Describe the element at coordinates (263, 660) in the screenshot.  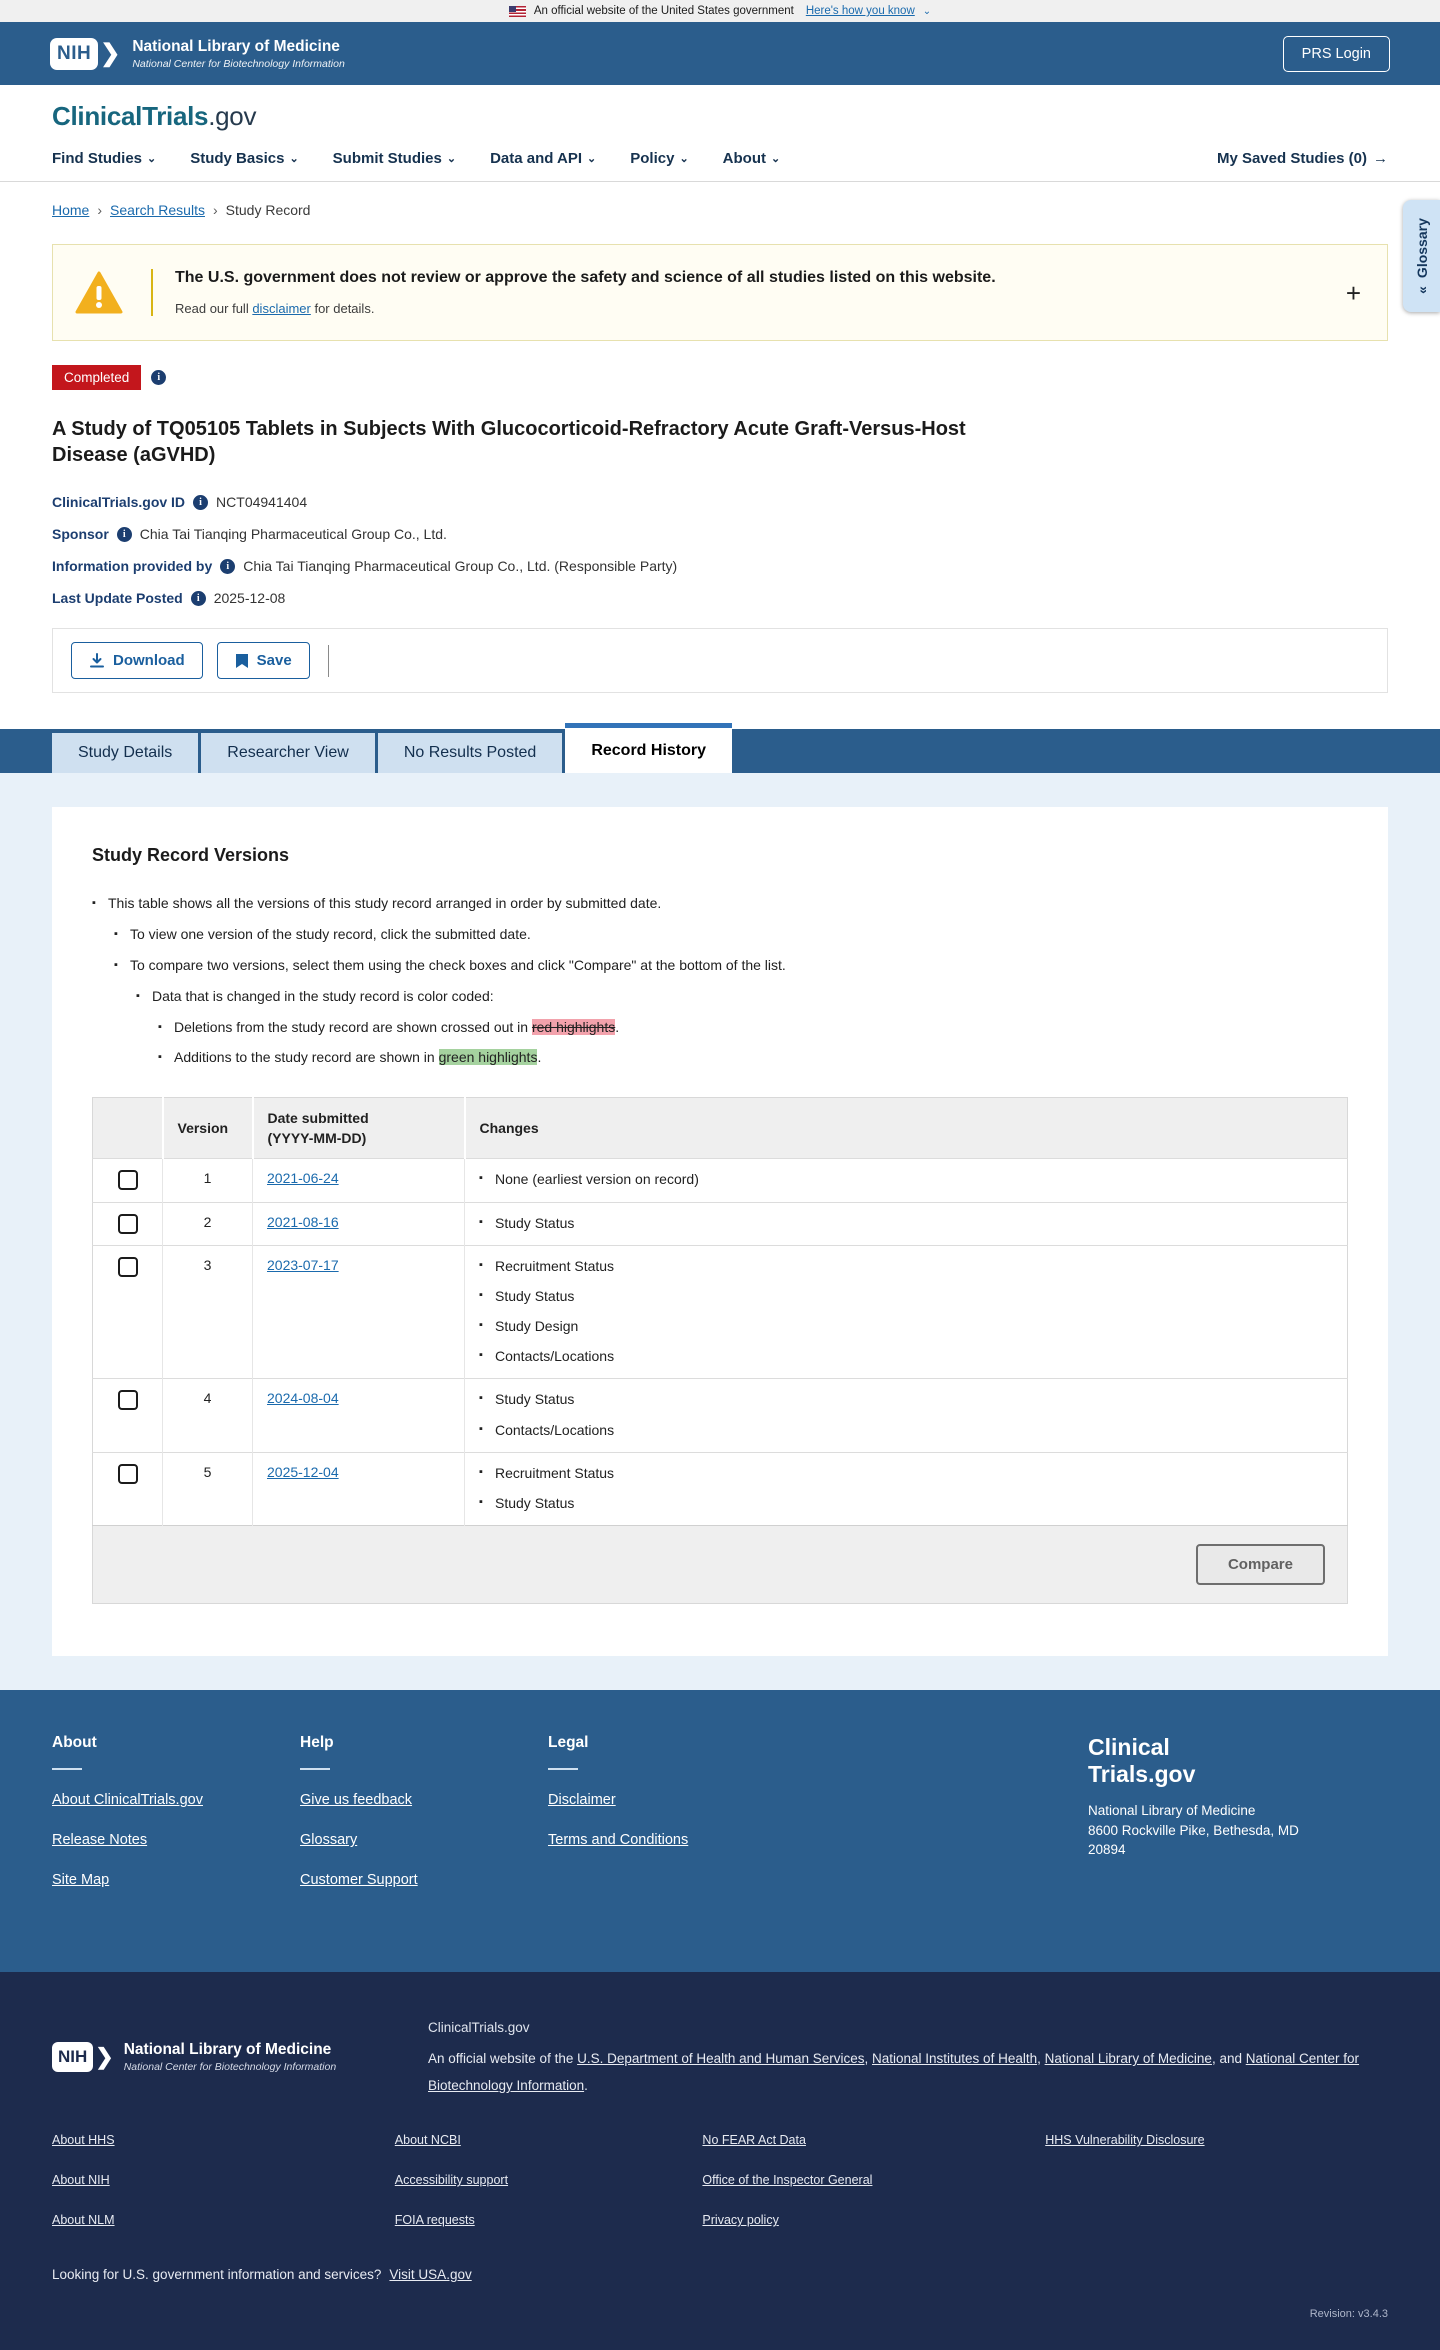
I see `save-button: Save` at that location.